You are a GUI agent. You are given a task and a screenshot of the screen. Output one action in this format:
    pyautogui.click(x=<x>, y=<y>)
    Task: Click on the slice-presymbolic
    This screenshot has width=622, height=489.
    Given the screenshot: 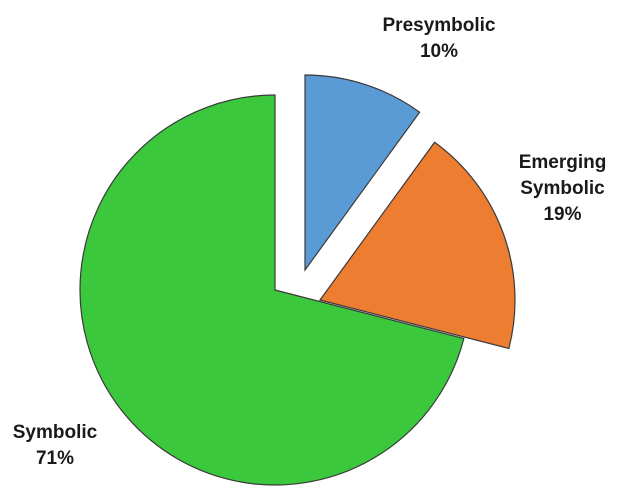 What is the action you would take?
    pyautogui.click(x=362, y=173)
    